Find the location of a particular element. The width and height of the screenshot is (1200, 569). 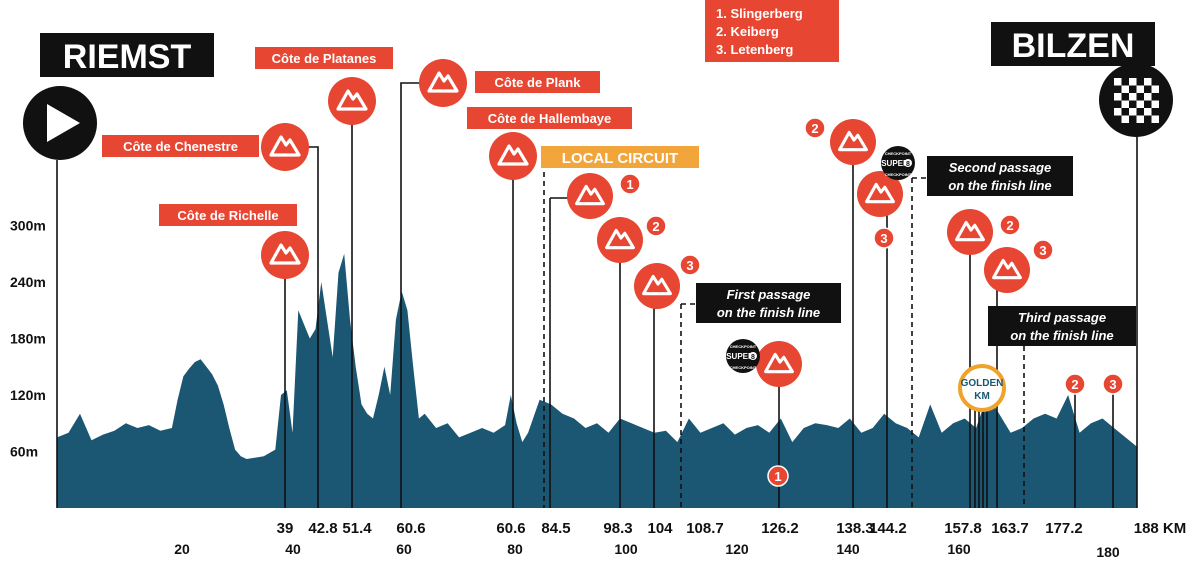

x-tick-label: 160 is located at coordinates (959, 549).